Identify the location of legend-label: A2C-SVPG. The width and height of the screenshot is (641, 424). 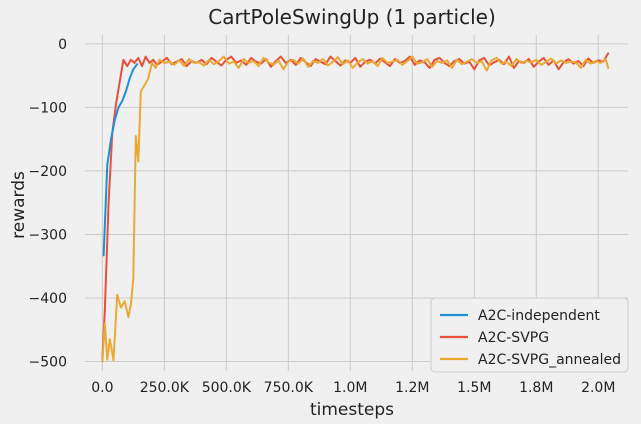
(513, 338).